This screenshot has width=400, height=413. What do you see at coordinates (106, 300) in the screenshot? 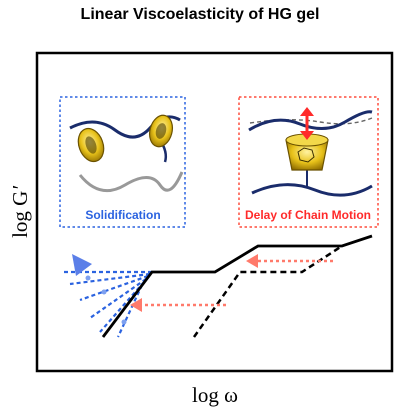
I see `blue-dots` at bounding box center [106, 300].